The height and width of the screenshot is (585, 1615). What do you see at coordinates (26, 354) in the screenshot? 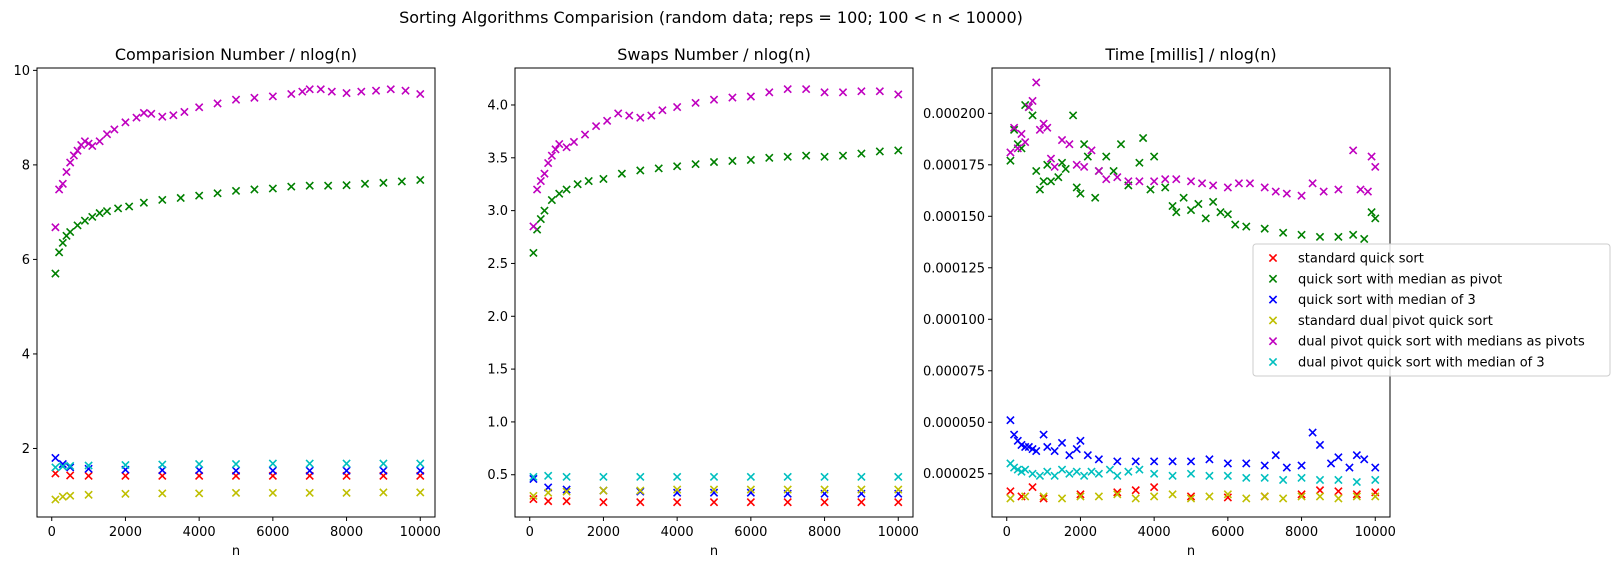
I see `y-tick-label: 4` at bounding box center [26, 354].